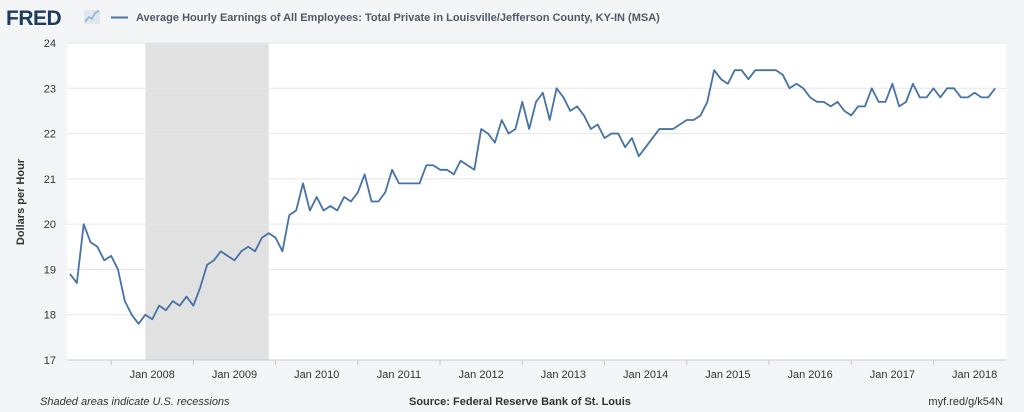 Image resolution: width=1024 pixels, height=412 pixels. What do you see at coordinates (50, 135) in the screenshot?
I see `y-tick-label: 22` at bounding box center [50, 135].